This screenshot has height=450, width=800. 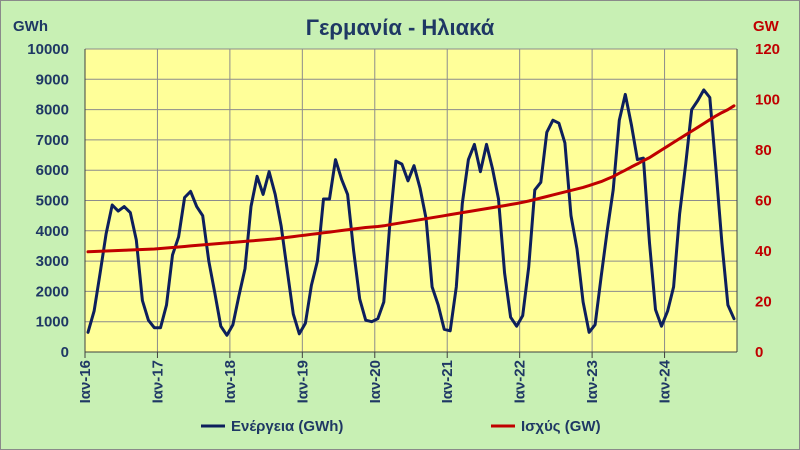 What do you see at coordinates (767, 100) in the screenshot?
I see `right-tick-label: 100` at bounding box center [767, 100].